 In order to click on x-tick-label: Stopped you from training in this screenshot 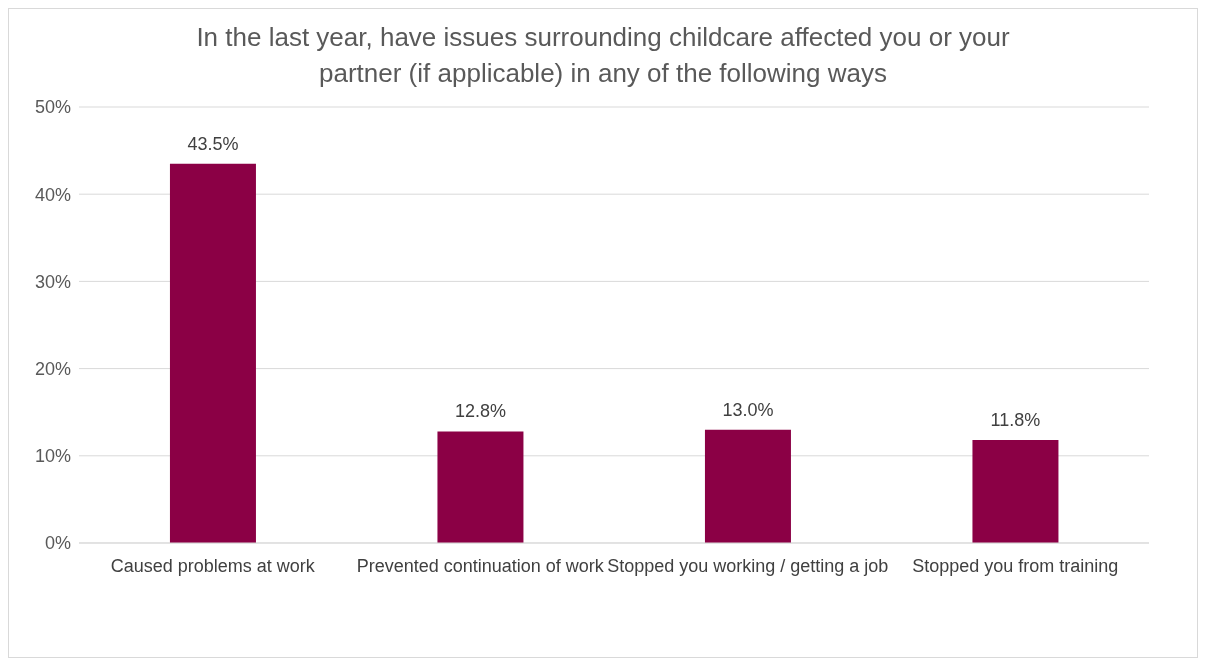, I will do `click(1015, 565)`.